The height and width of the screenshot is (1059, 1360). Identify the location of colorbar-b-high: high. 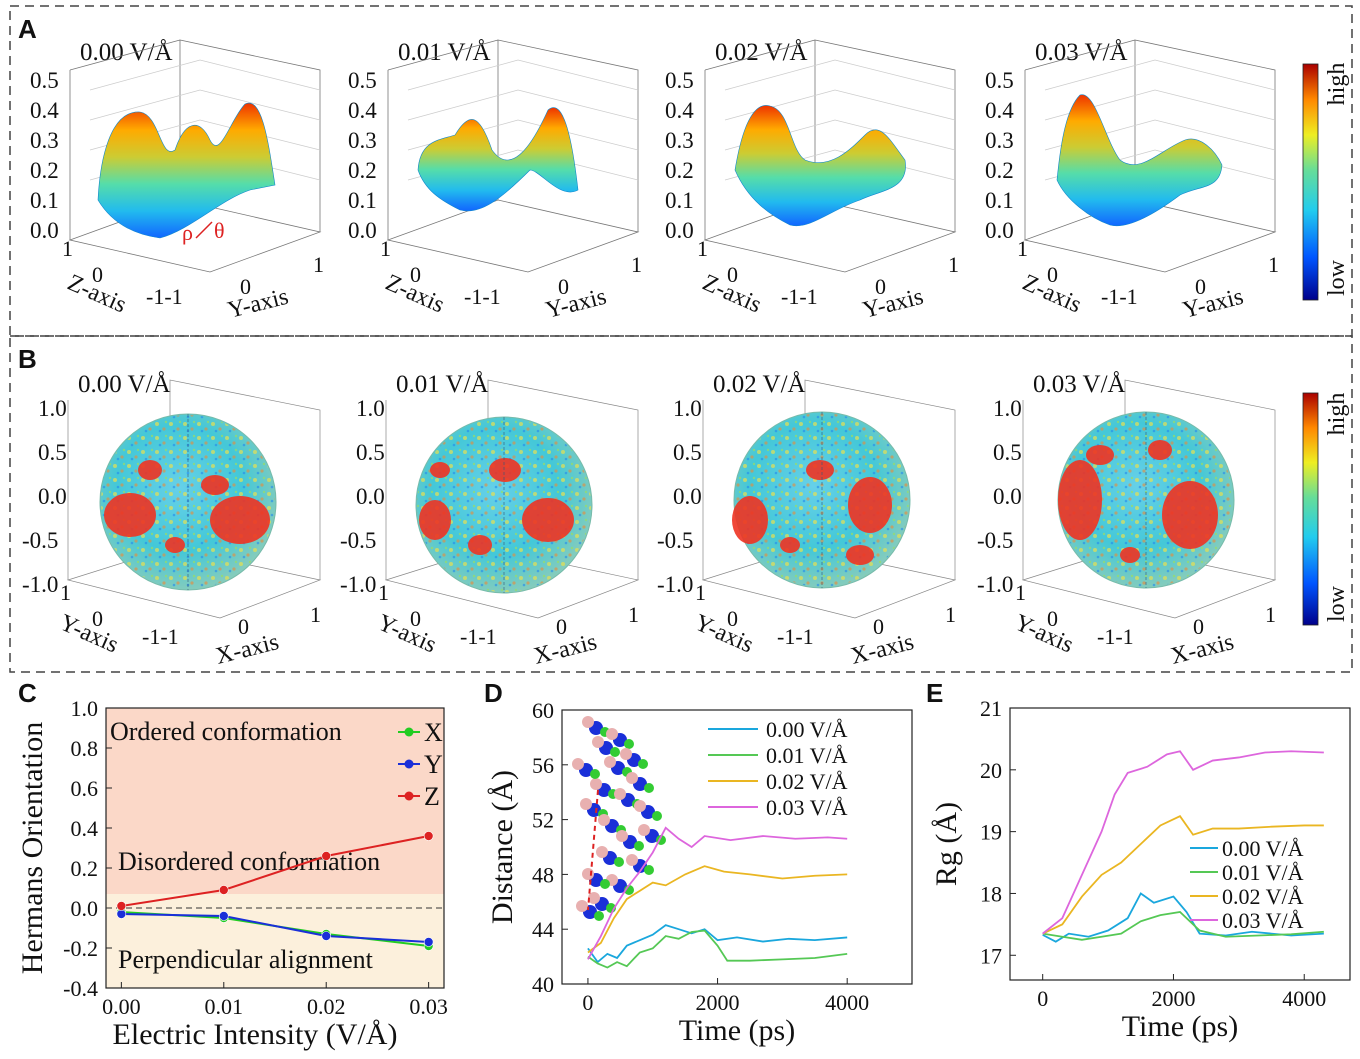
(1337, 414).